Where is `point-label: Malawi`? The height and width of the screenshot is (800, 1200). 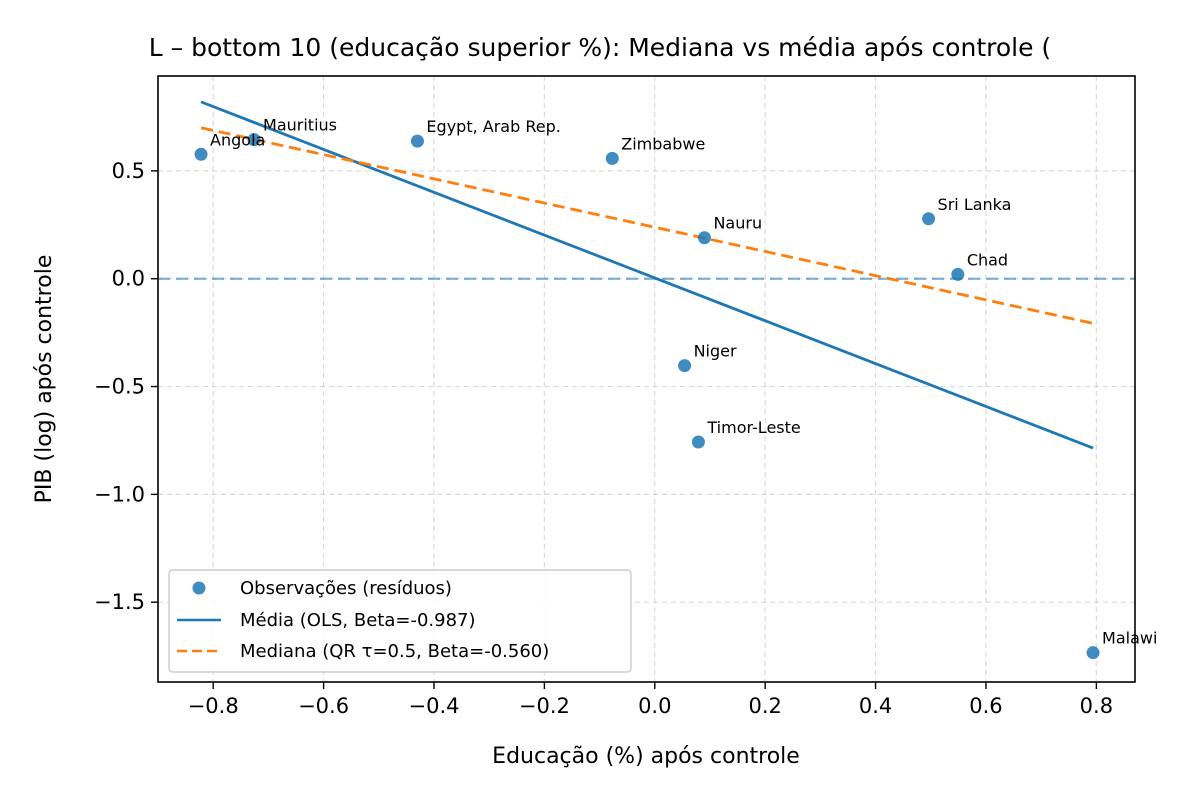 point-label: Malawi is located at coordinates (1129, 638).